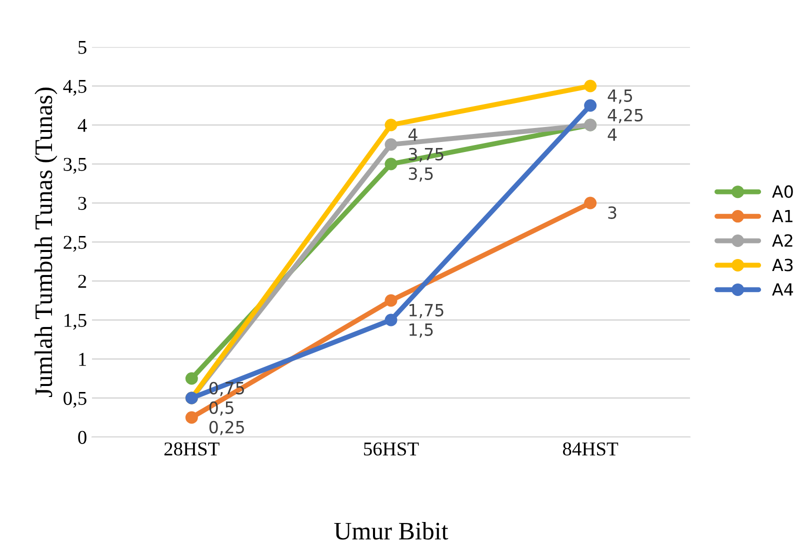 The image size is (796, 558). What do you see at coordinates (426, 311) in the screenshot?
I see `data-label: 1,75` at bounding box center [426, 311].